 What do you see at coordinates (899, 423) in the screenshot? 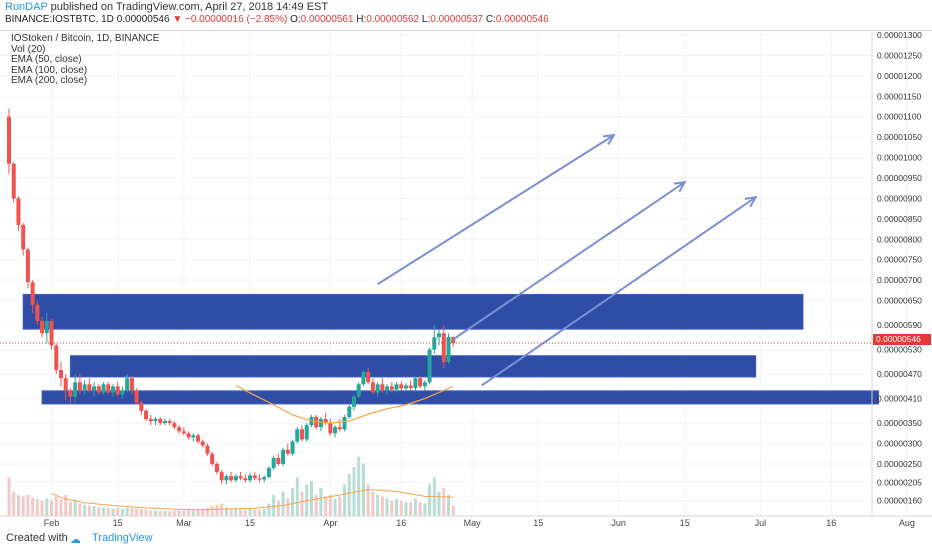
I see `y-tick-label: 0.00000350` at bounding box center [899, 423].